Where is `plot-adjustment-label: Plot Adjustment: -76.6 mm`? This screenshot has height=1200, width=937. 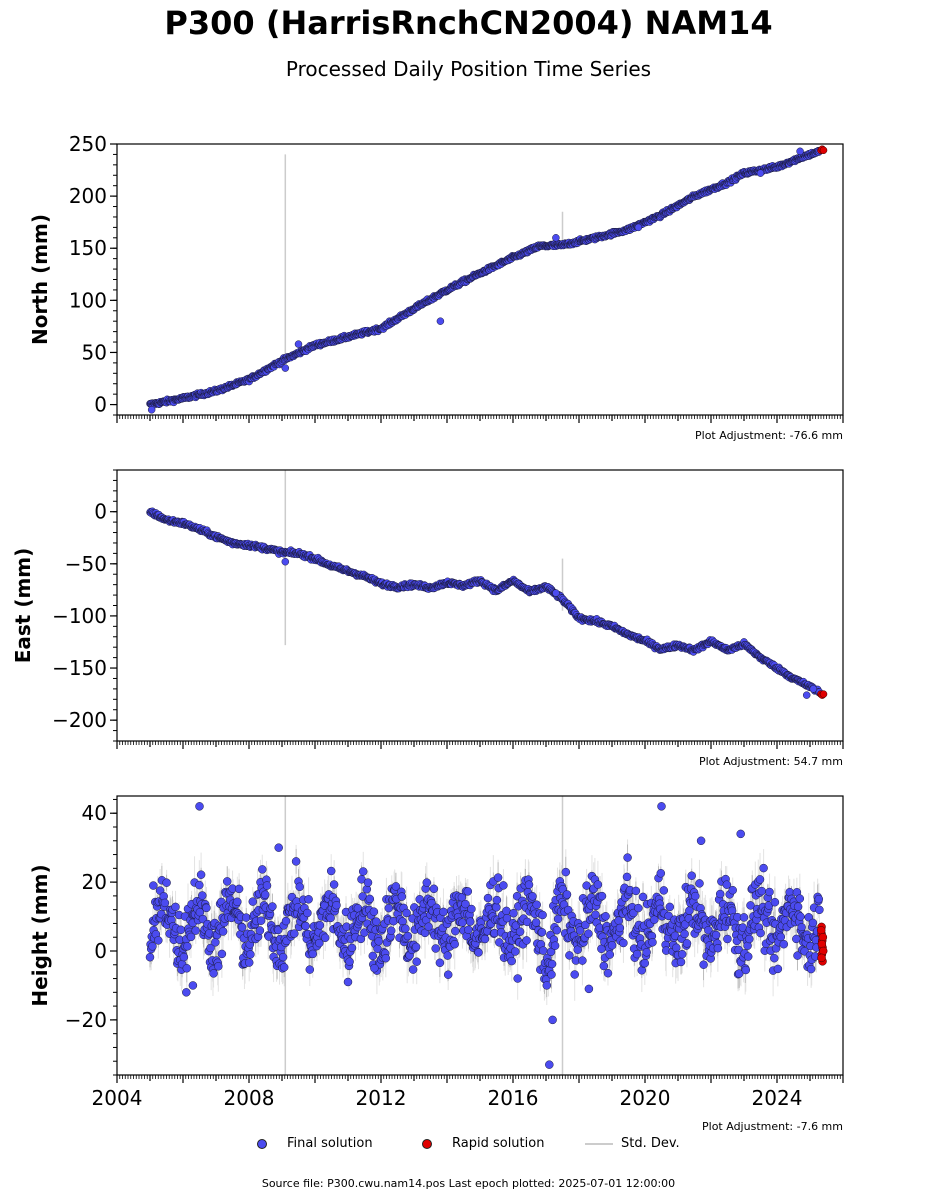
plot-adjustment-label: Plot Adjustment: -76.6 mm is located at coordinates (769, 435).